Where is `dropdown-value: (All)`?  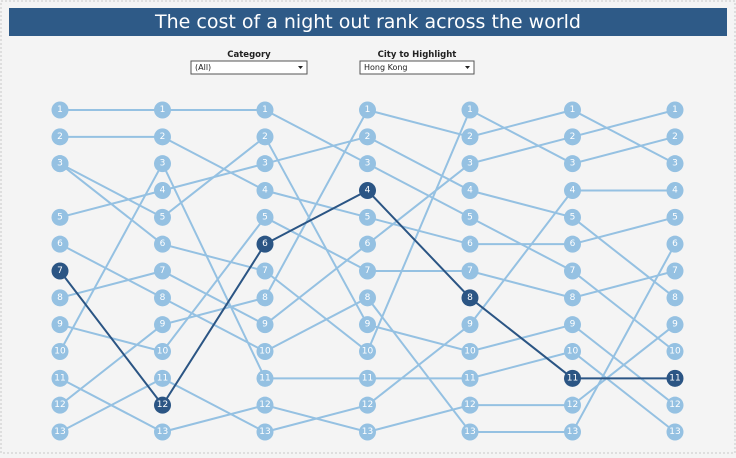
dropdown-value: (All) is located at coordinates (203, 67).